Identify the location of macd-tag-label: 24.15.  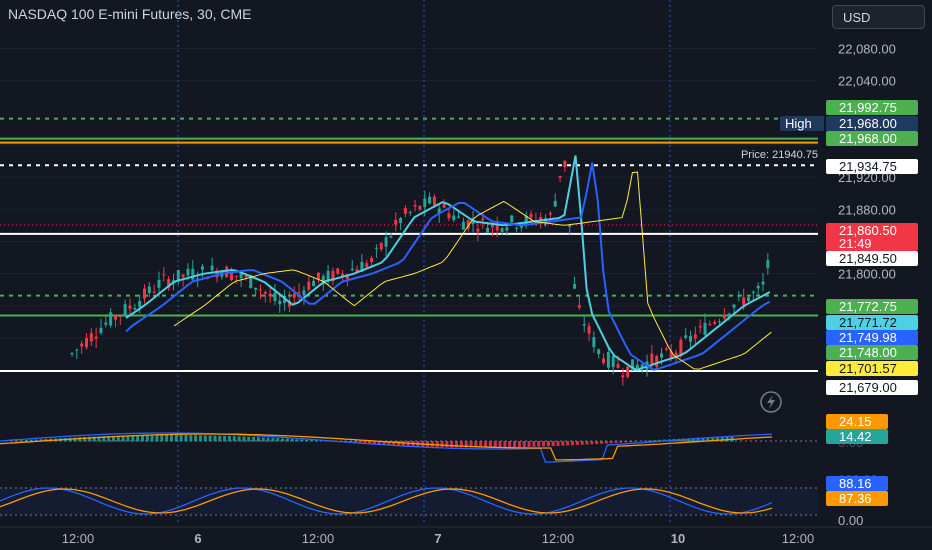
(855, 421).